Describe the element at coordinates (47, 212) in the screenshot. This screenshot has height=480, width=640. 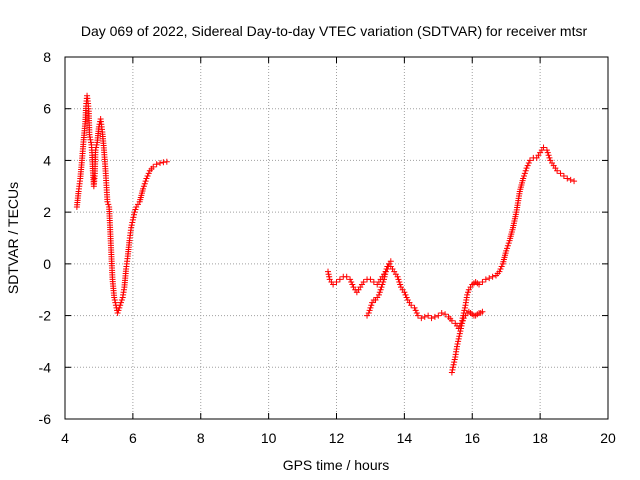
I see `y-tick-label: 2` at that location.